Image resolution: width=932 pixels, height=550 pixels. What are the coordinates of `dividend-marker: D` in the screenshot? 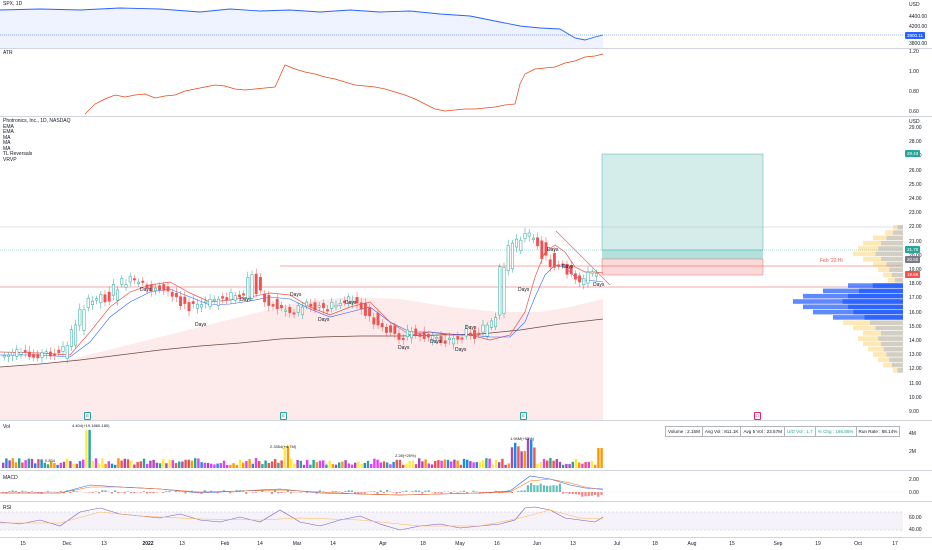 It's located at (757, 416).